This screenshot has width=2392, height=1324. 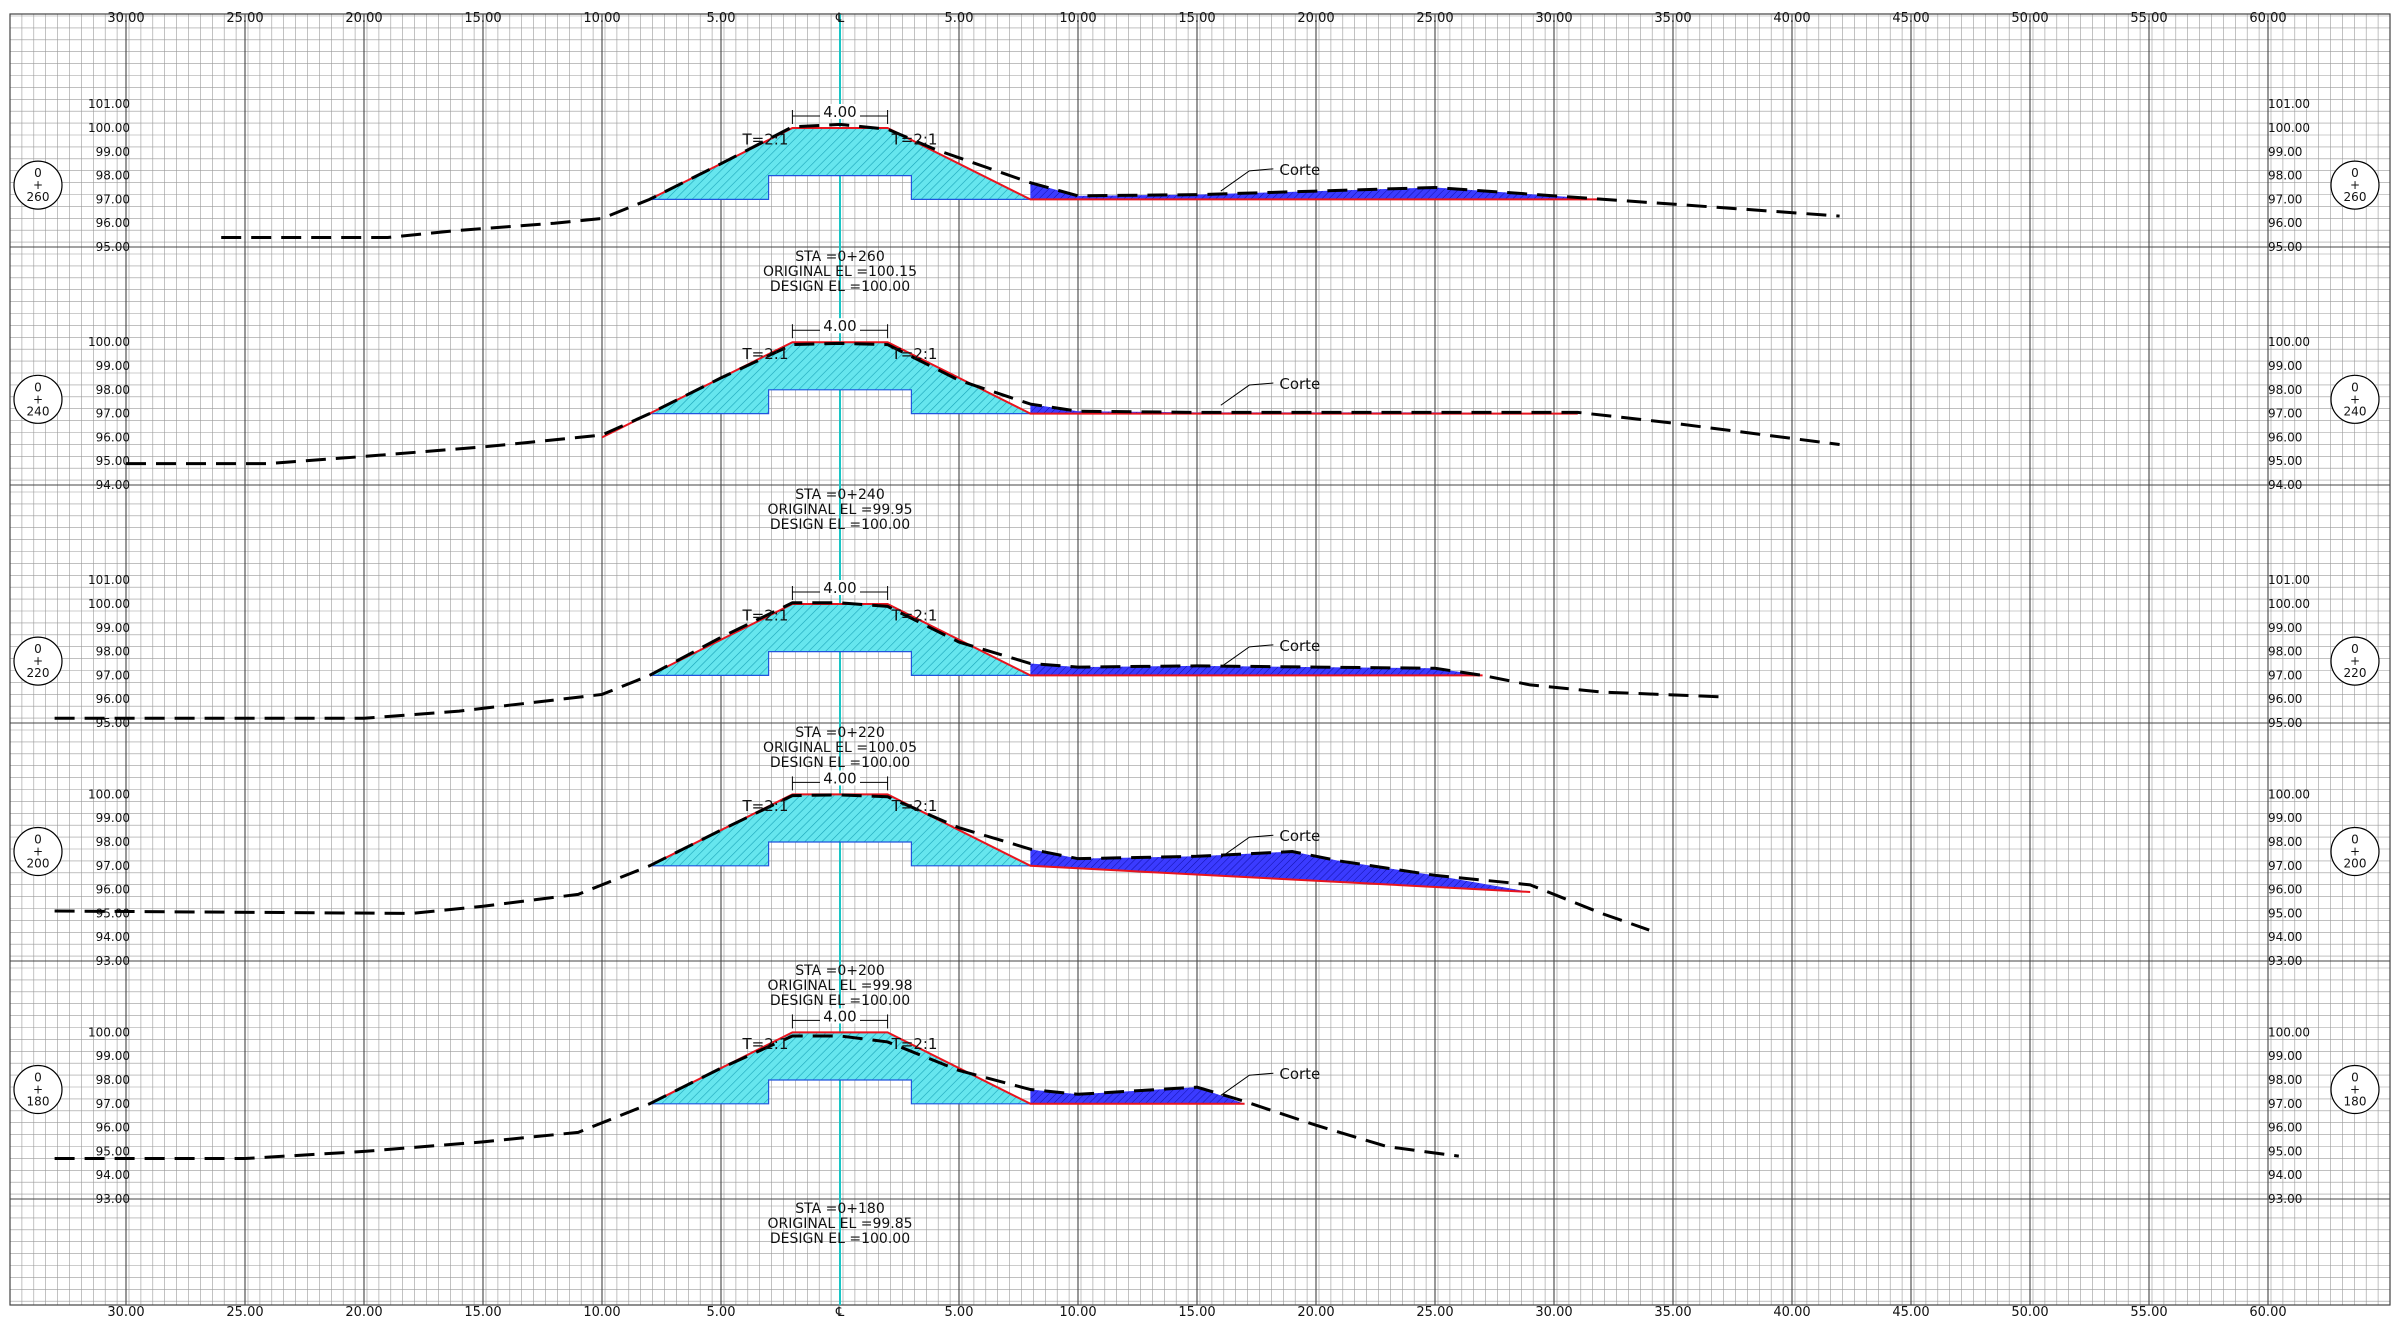 I want to click on elevation-label-right: 96.00, so click(x=2285, y=223).